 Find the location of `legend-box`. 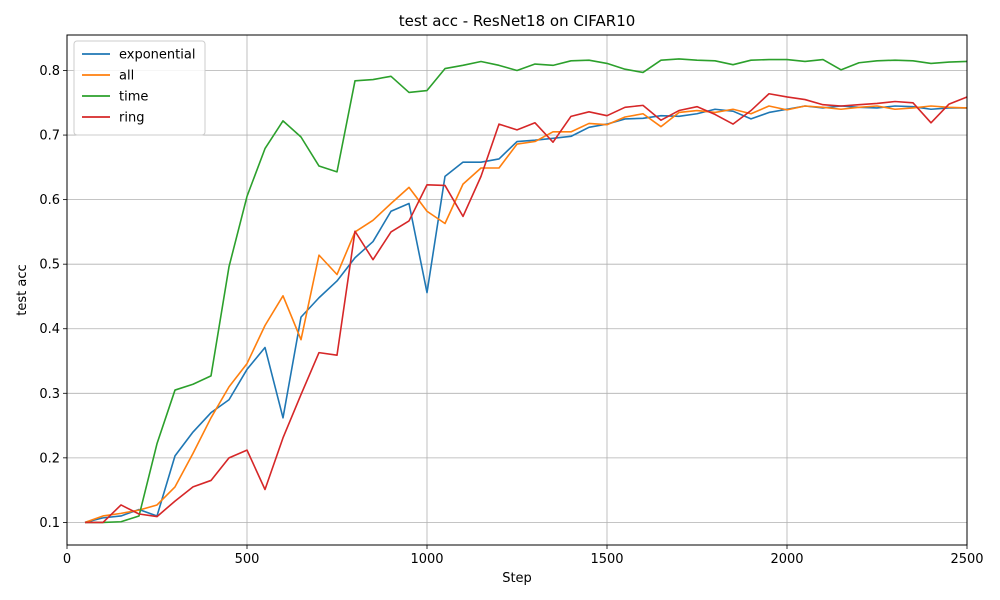

legend-box is located at coordinates (139, 88).